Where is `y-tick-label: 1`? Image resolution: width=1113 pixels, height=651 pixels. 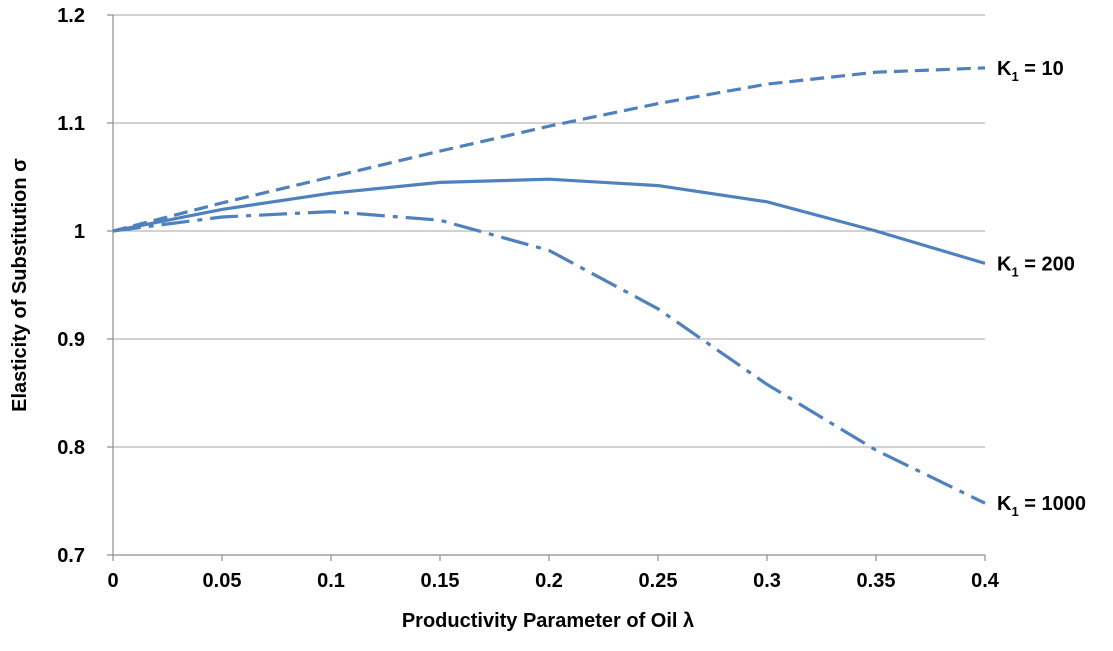
y-tick-label: 1 is located at coordinates (79, 232).